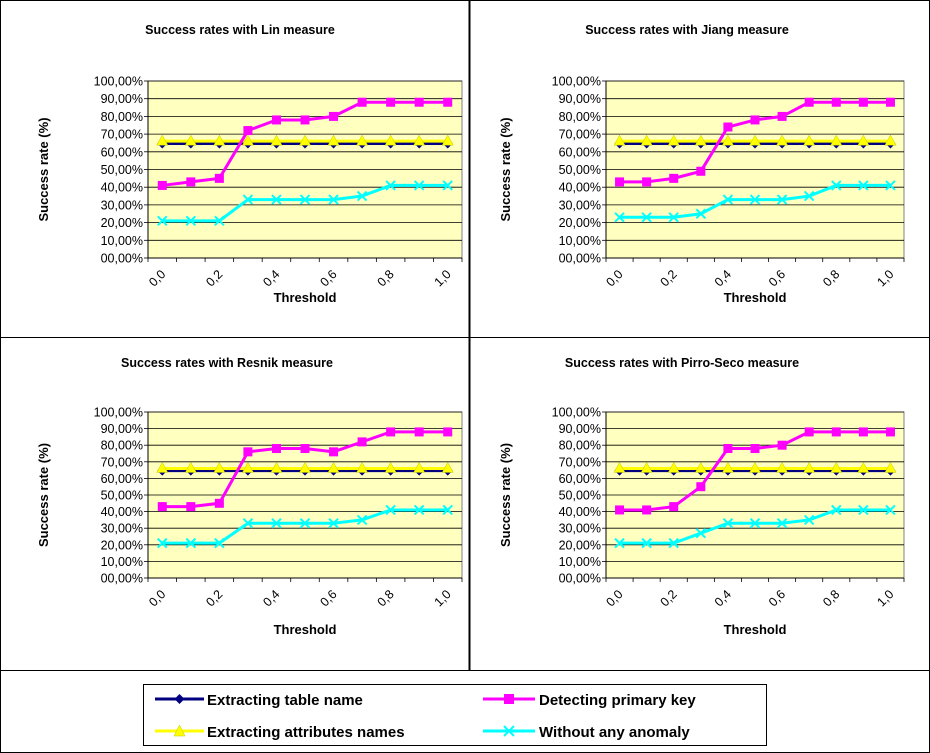 The height and width of the screenshot is (753, 930). What do you see at coordinates (614, 278) in the screenshot?
I see `x-tick-label: 0,0` at bounding box center [614, 278].